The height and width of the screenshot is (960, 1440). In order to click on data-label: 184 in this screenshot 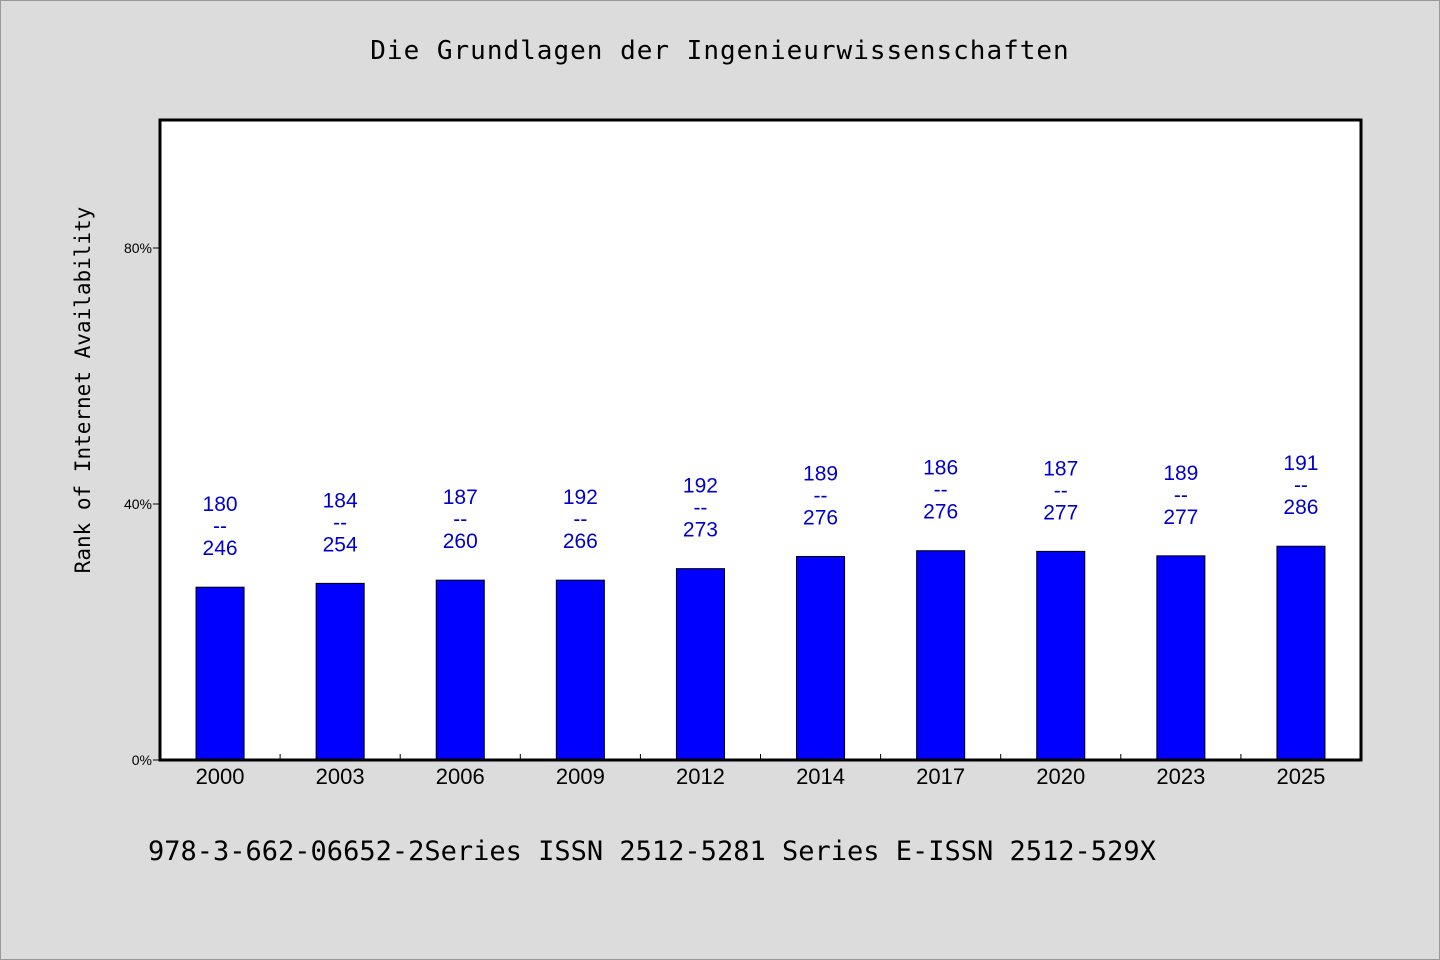, I will do `click(340, 500)`.